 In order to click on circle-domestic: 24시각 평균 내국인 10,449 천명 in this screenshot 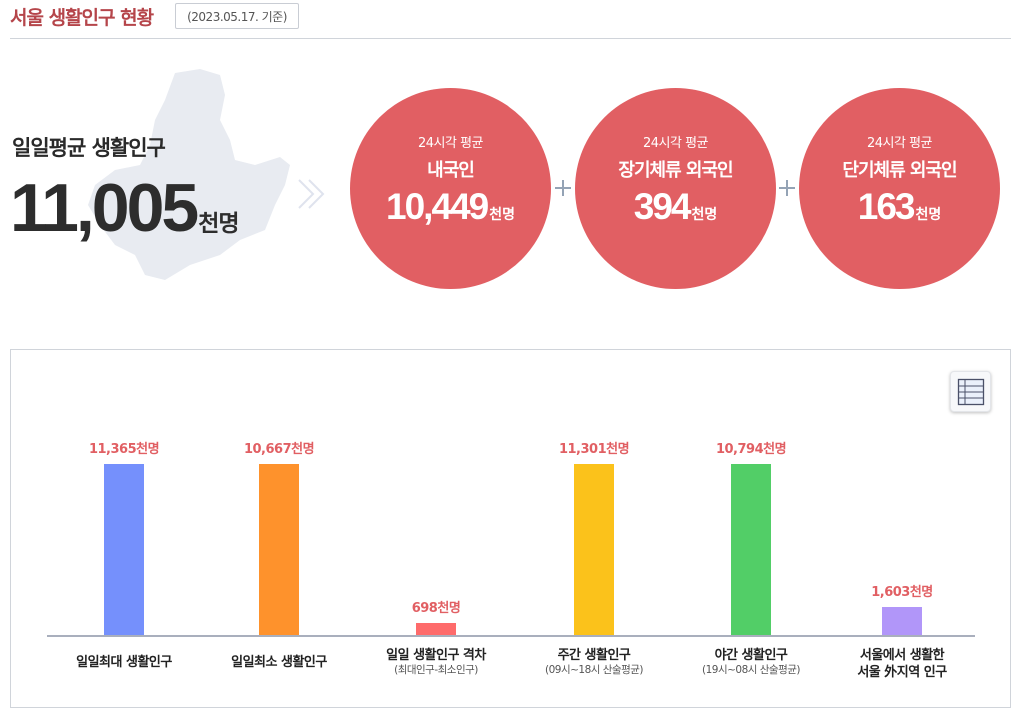, I will do `click(450, 188)`.